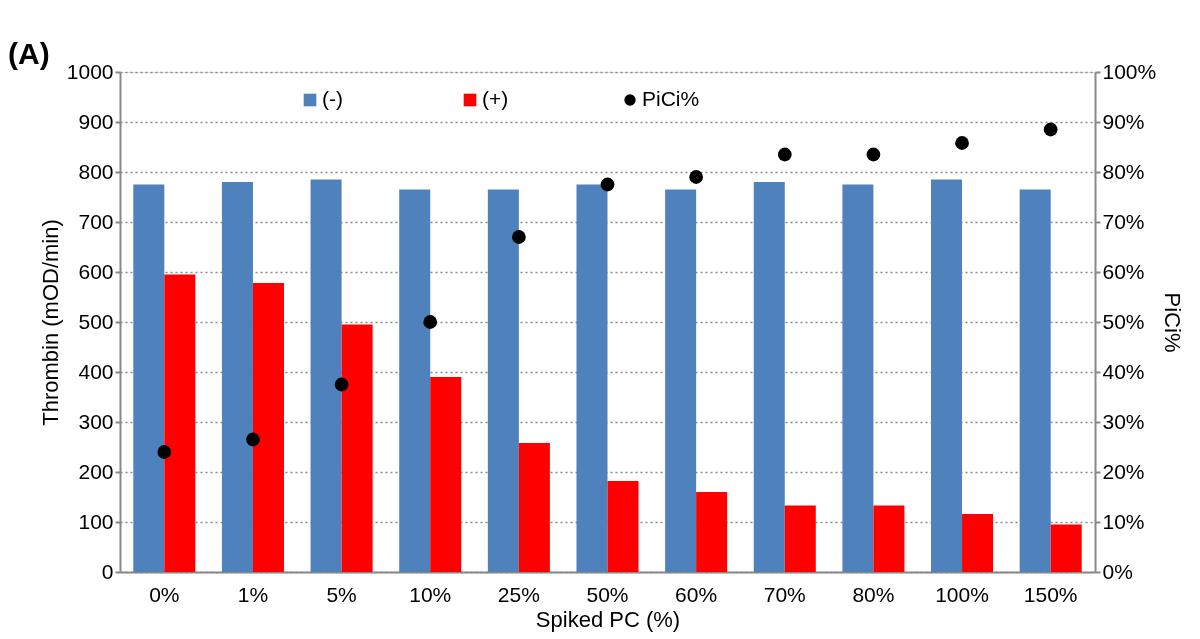 The height and width of the screenshot is (639, 1200). I want to click on y-tick-label: 200, so click(96, 471).